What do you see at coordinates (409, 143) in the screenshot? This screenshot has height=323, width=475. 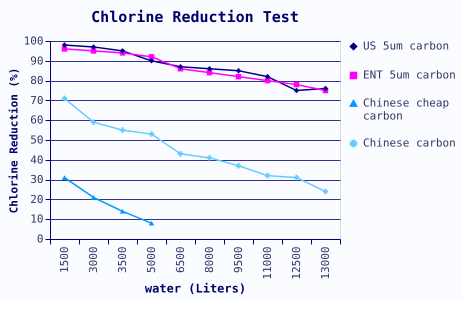 I see `legend-label: Chinese carbon` at bounding box center [409, 143].